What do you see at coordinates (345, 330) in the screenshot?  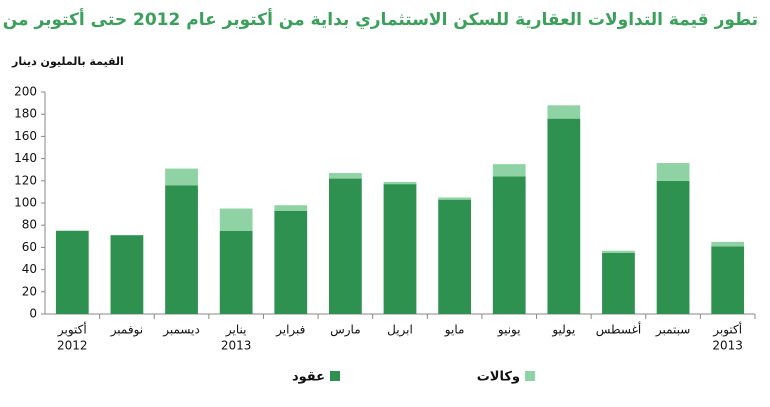 I see `x-tick-label: مارس` at bounding box center [345, 330].